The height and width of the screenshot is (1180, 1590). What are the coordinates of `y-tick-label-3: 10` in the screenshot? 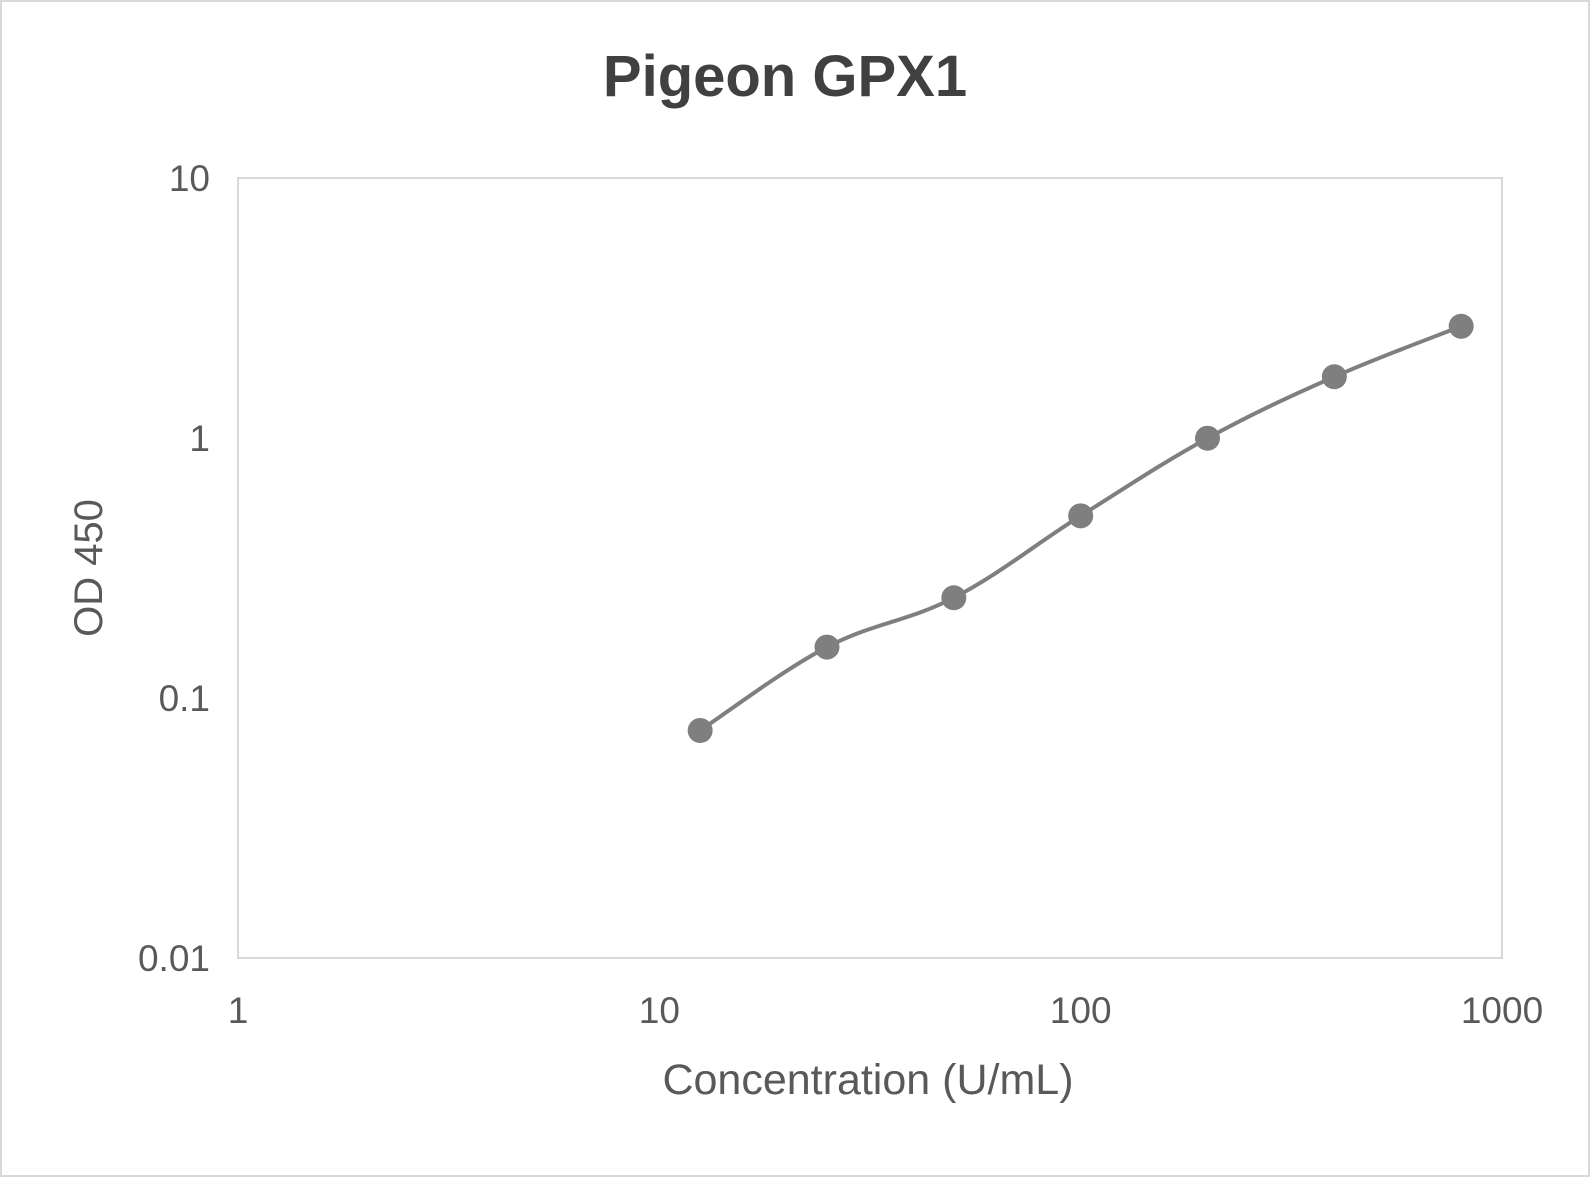 It's located at (189, 178).